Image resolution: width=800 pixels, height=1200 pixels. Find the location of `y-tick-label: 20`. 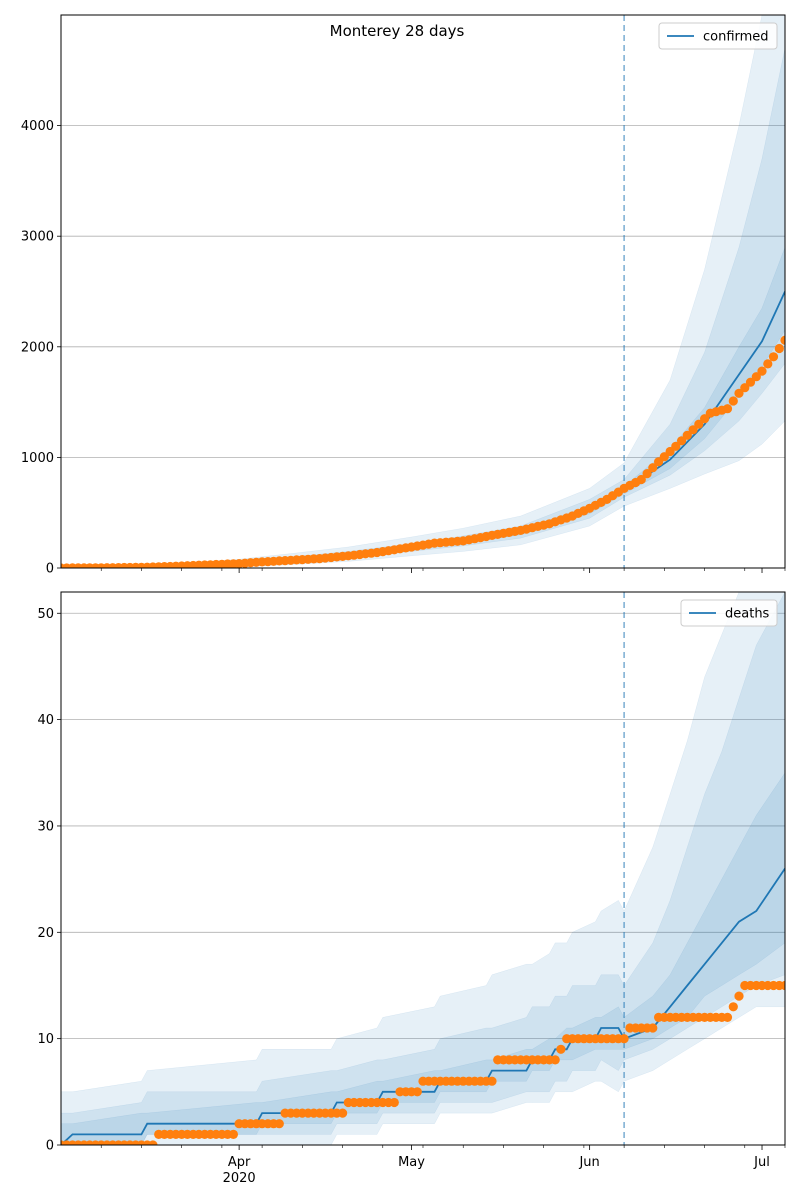

y-tick-label: 20 is located at coordinates (45, 933).